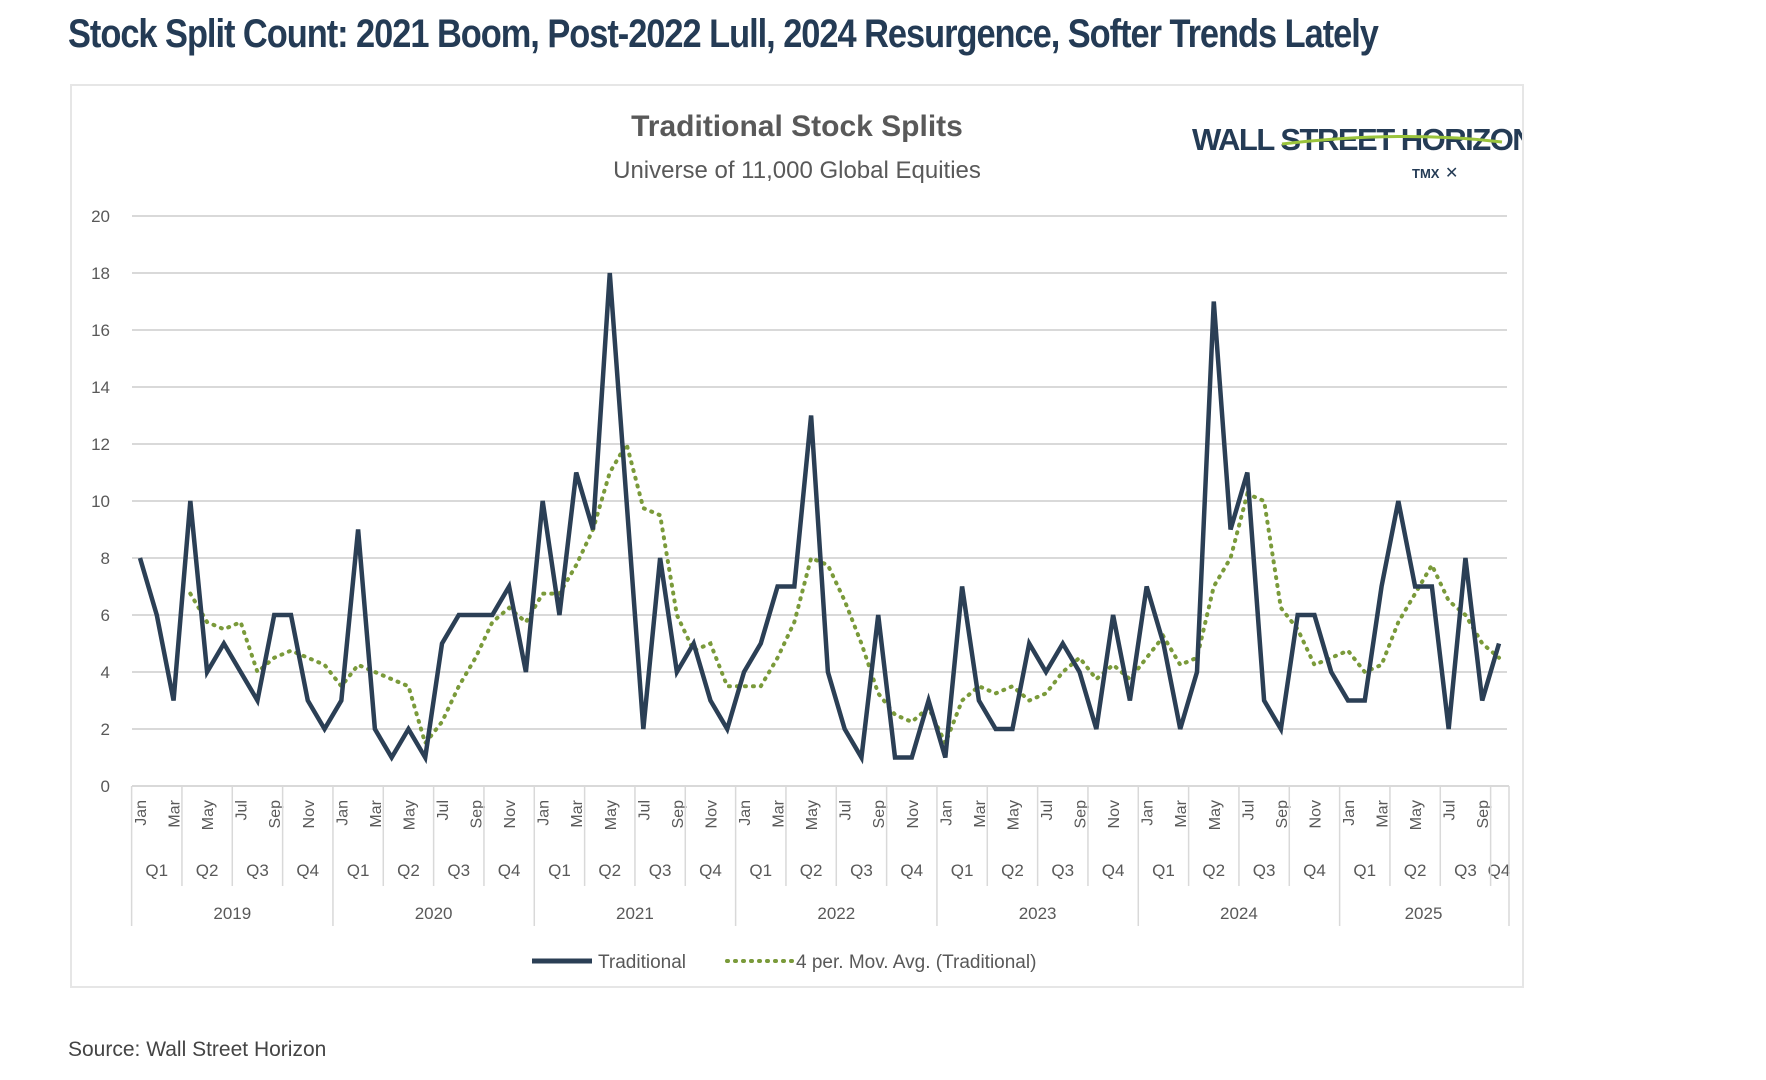  What do you see at coordinates (197, 1049) in the screenshot?
I see `source-note: Source: Wall Street Horizon` at bounding box center [197, 1049].